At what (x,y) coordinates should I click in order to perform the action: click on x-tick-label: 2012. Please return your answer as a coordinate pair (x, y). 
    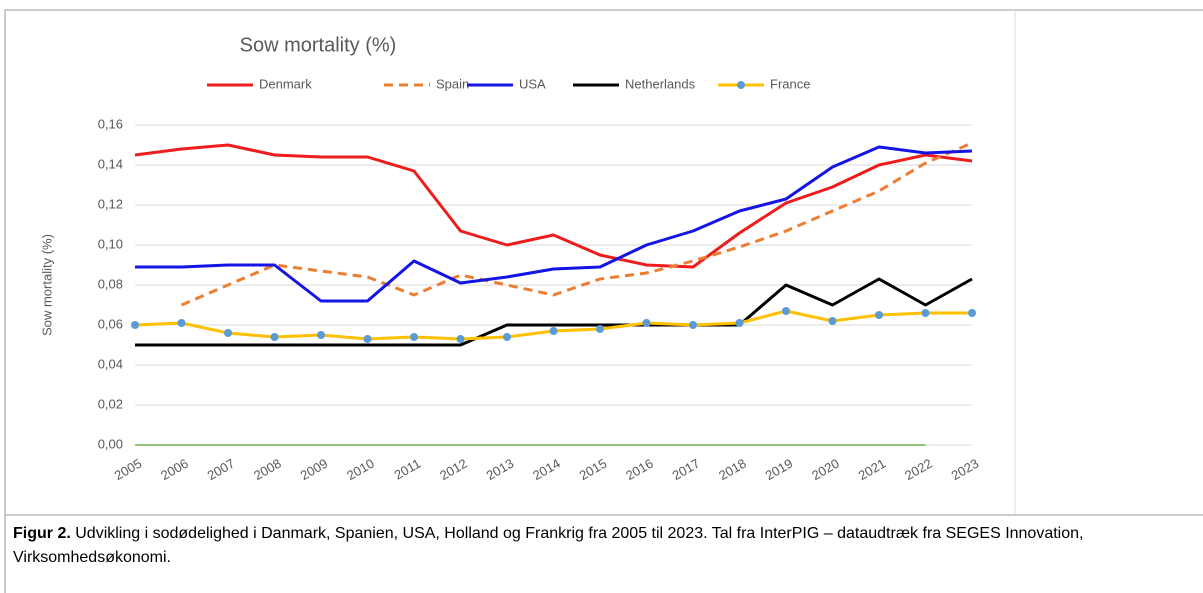
    Looking at the image, I should click on (453, 469).